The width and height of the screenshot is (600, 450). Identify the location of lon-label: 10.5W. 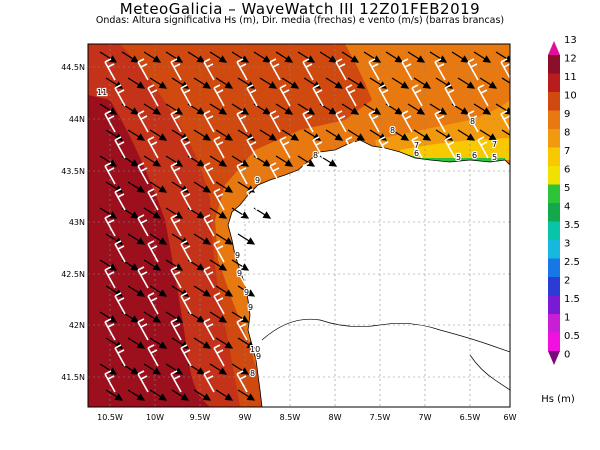
(110, 417).